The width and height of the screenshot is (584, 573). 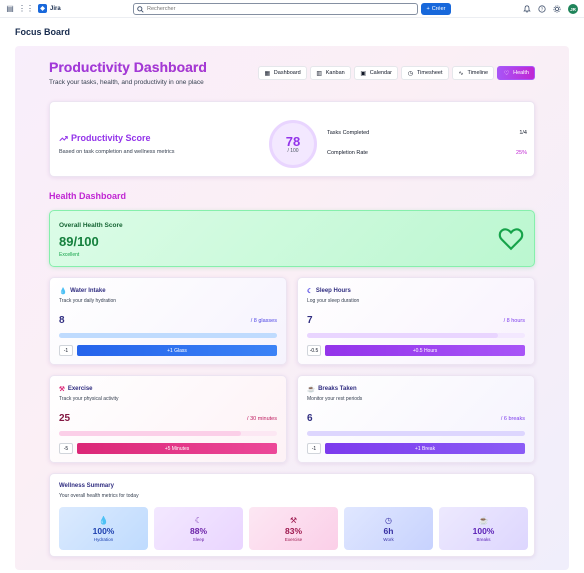 What do you see at coordinates (49, 8) in the screenshot?
I see `jira-logo: ◆ Jira` at bounding box center [49, 8].